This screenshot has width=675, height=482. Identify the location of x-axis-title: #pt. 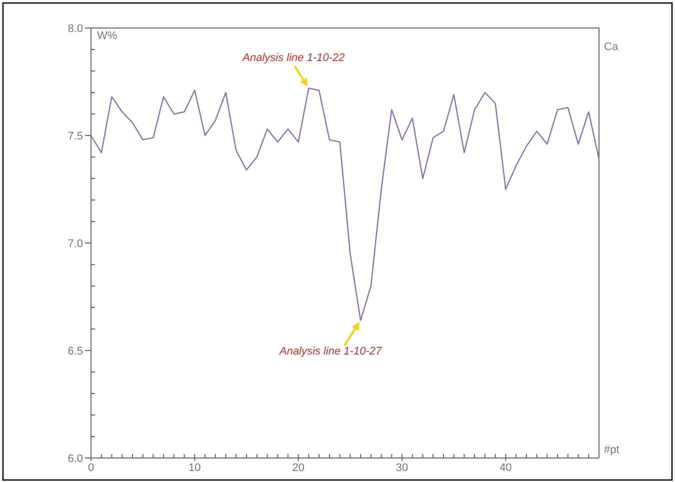
(612, 450).